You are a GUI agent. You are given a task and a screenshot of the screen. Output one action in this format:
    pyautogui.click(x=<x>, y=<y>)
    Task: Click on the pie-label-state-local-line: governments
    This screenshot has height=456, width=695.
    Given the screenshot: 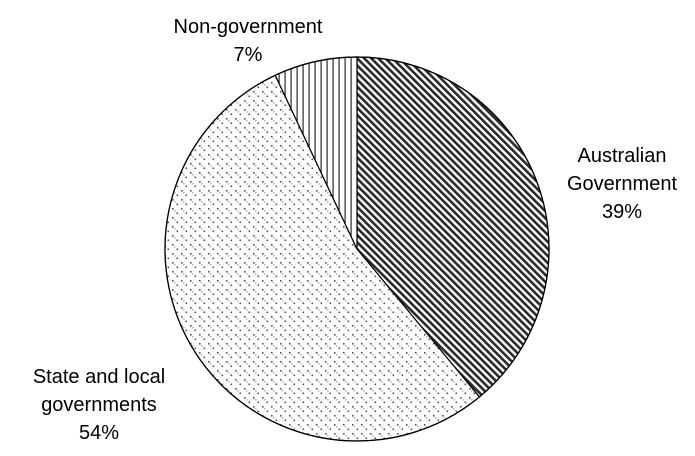 What is the action you would take?
    pyautogui.click(x=99, y=405)
    